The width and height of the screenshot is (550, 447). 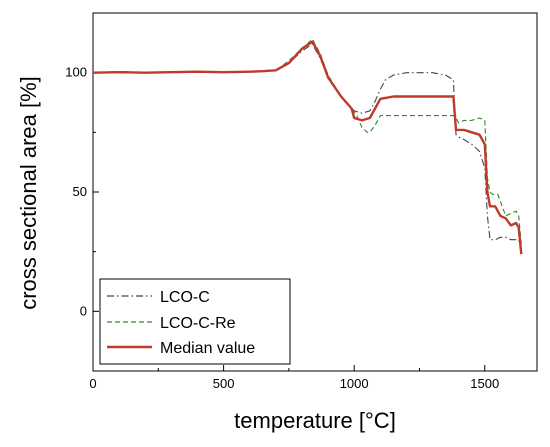 I want to click on x-tick-label-500: 500, so click(x=224, y=383).